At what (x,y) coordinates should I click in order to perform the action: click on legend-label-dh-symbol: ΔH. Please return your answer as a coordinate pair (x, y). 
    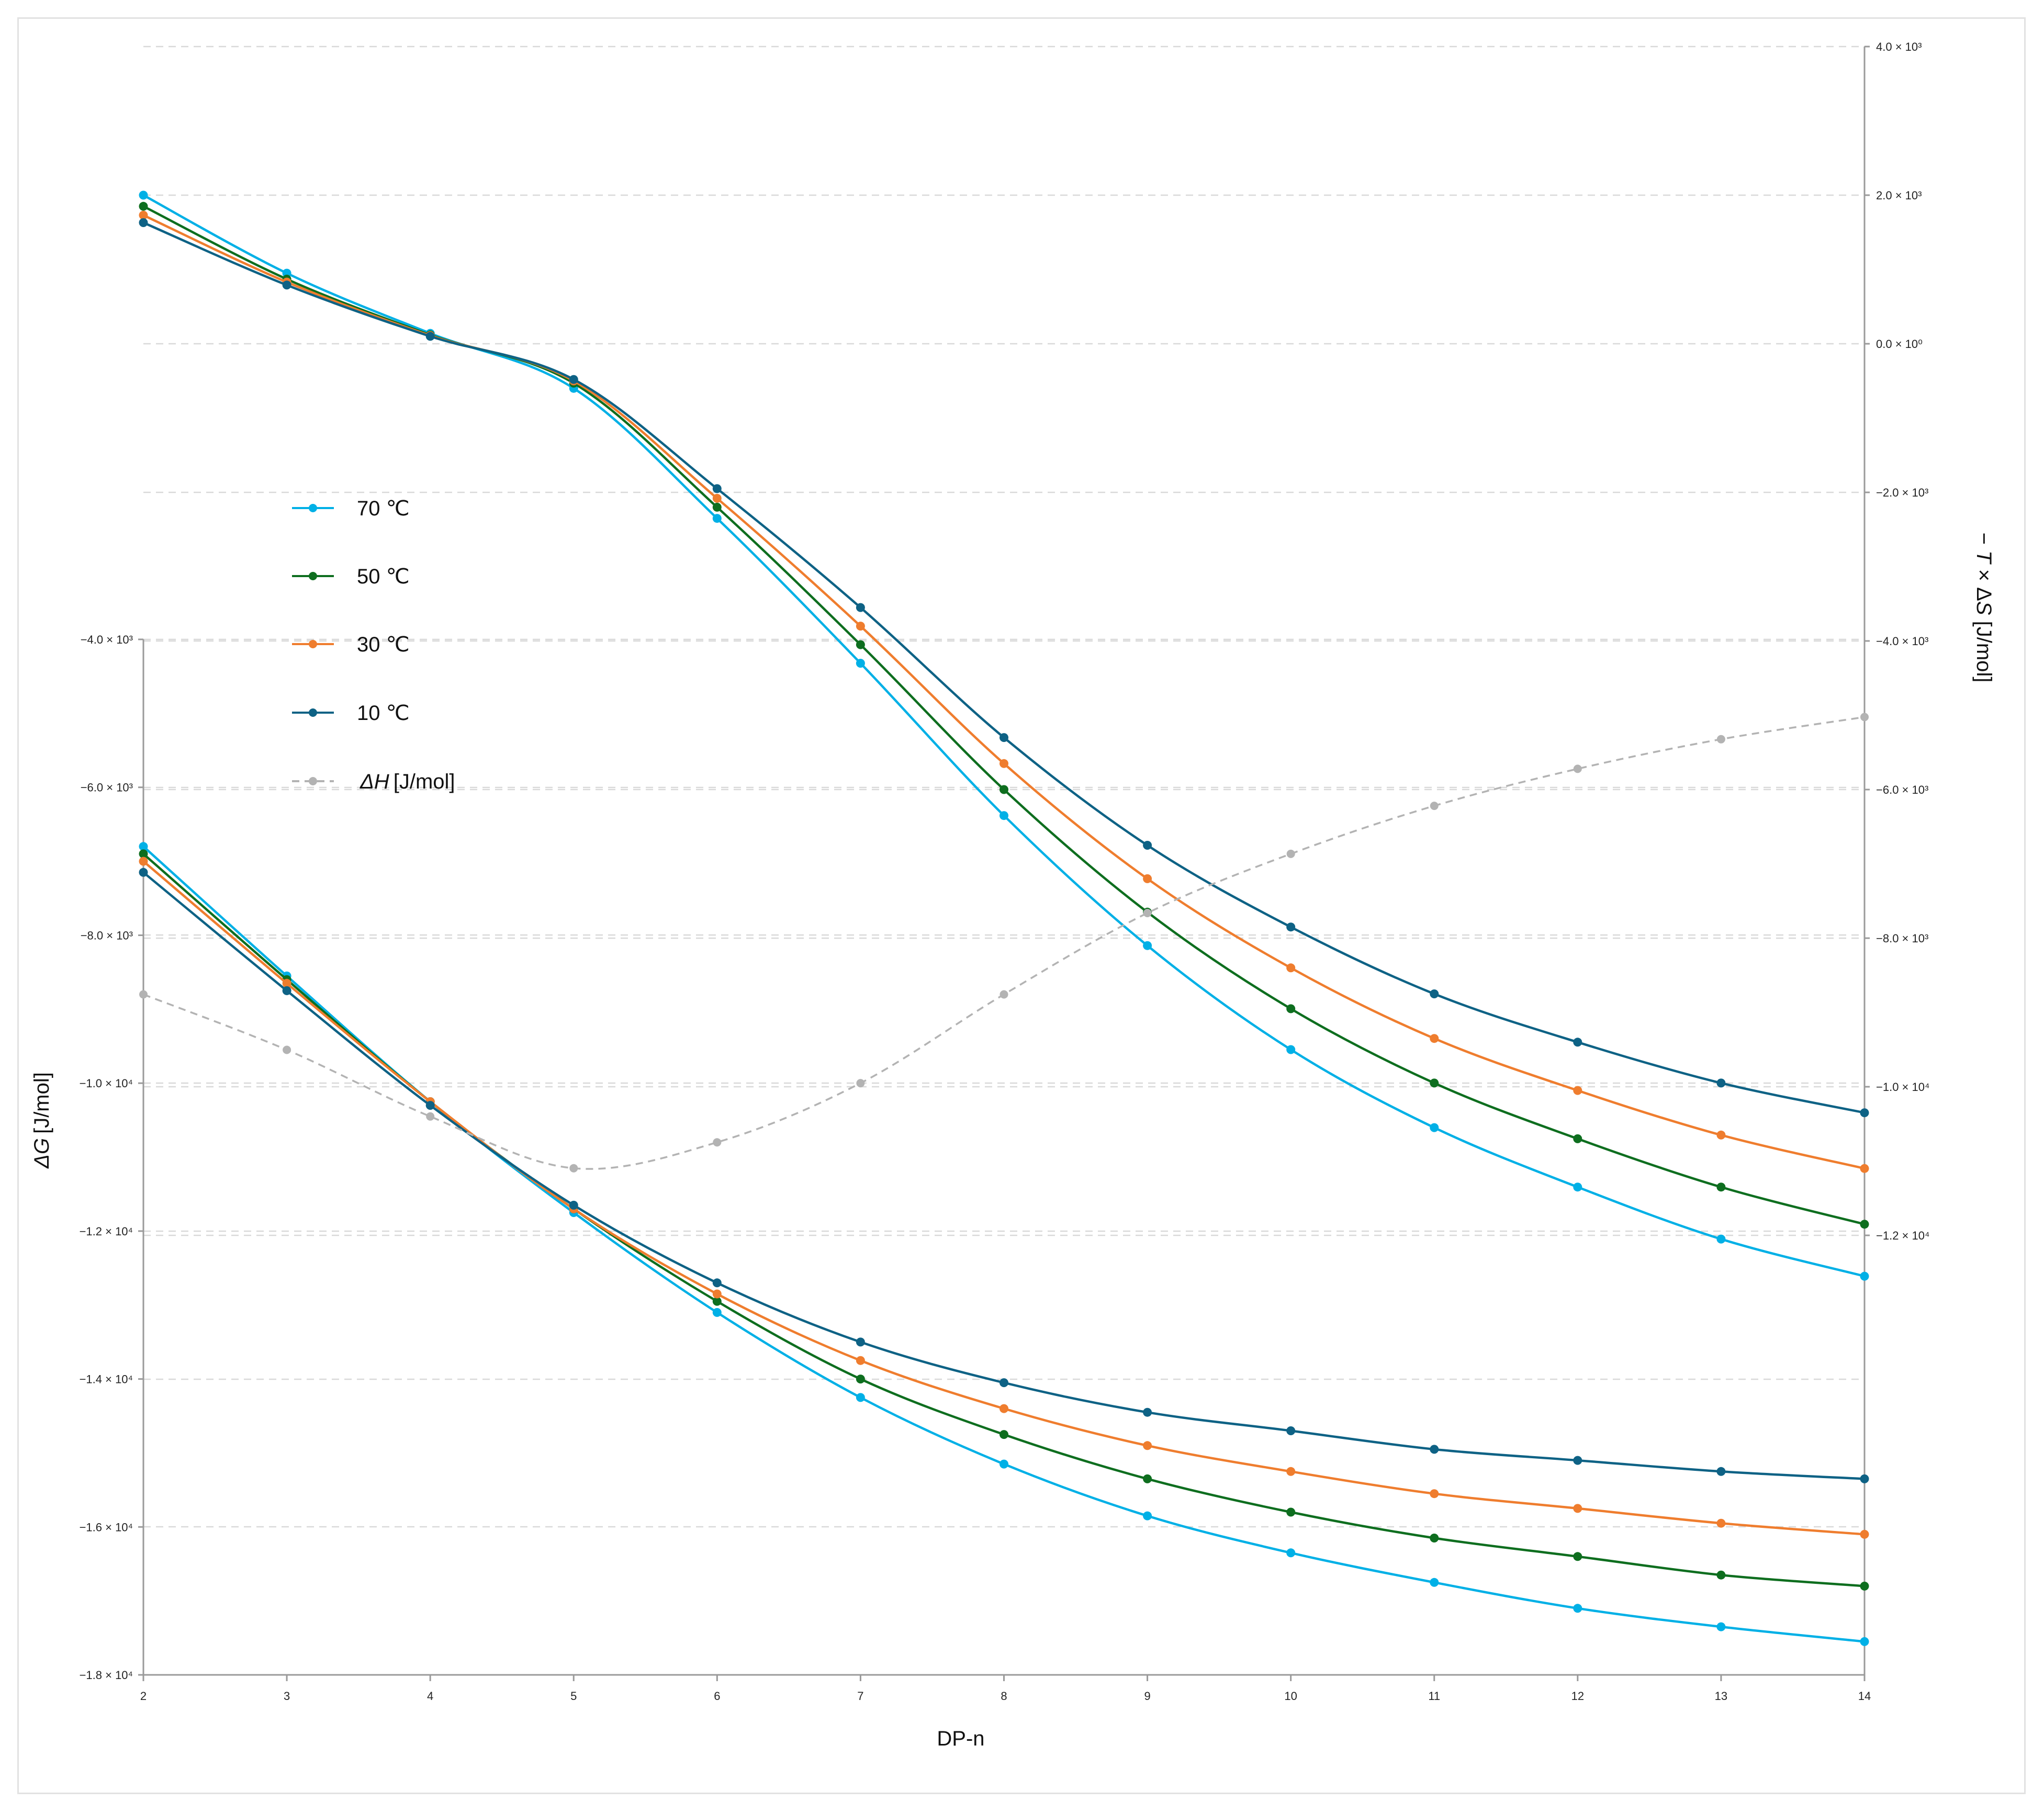
    Looking at the image, I should click on (375, 781).